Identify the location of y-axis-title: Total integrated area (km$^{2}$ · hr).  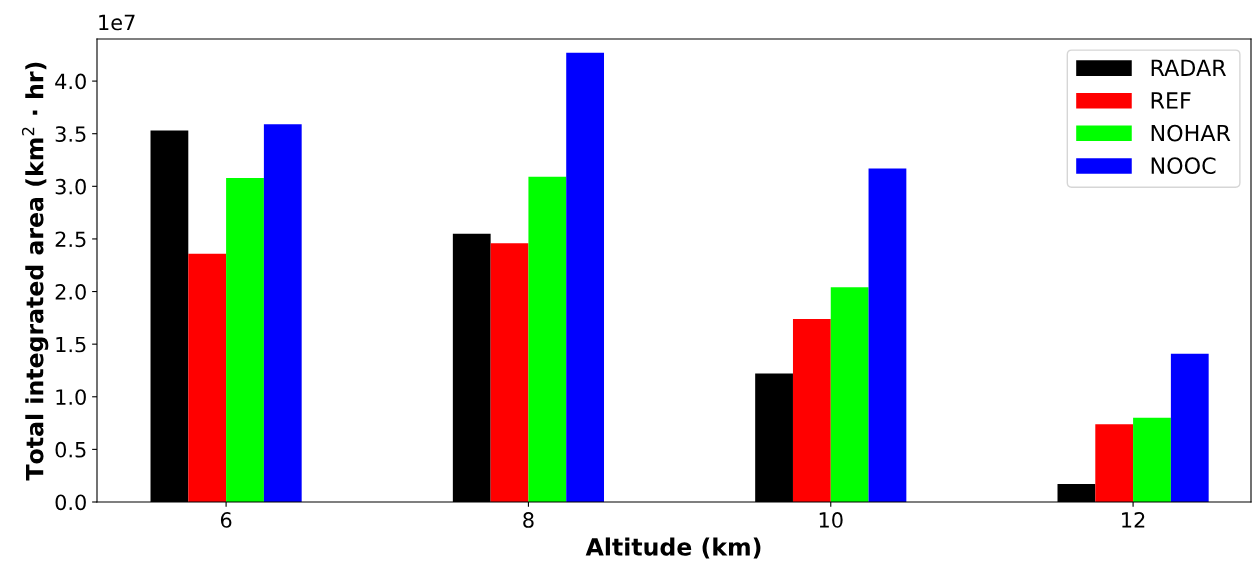
(35, 271).